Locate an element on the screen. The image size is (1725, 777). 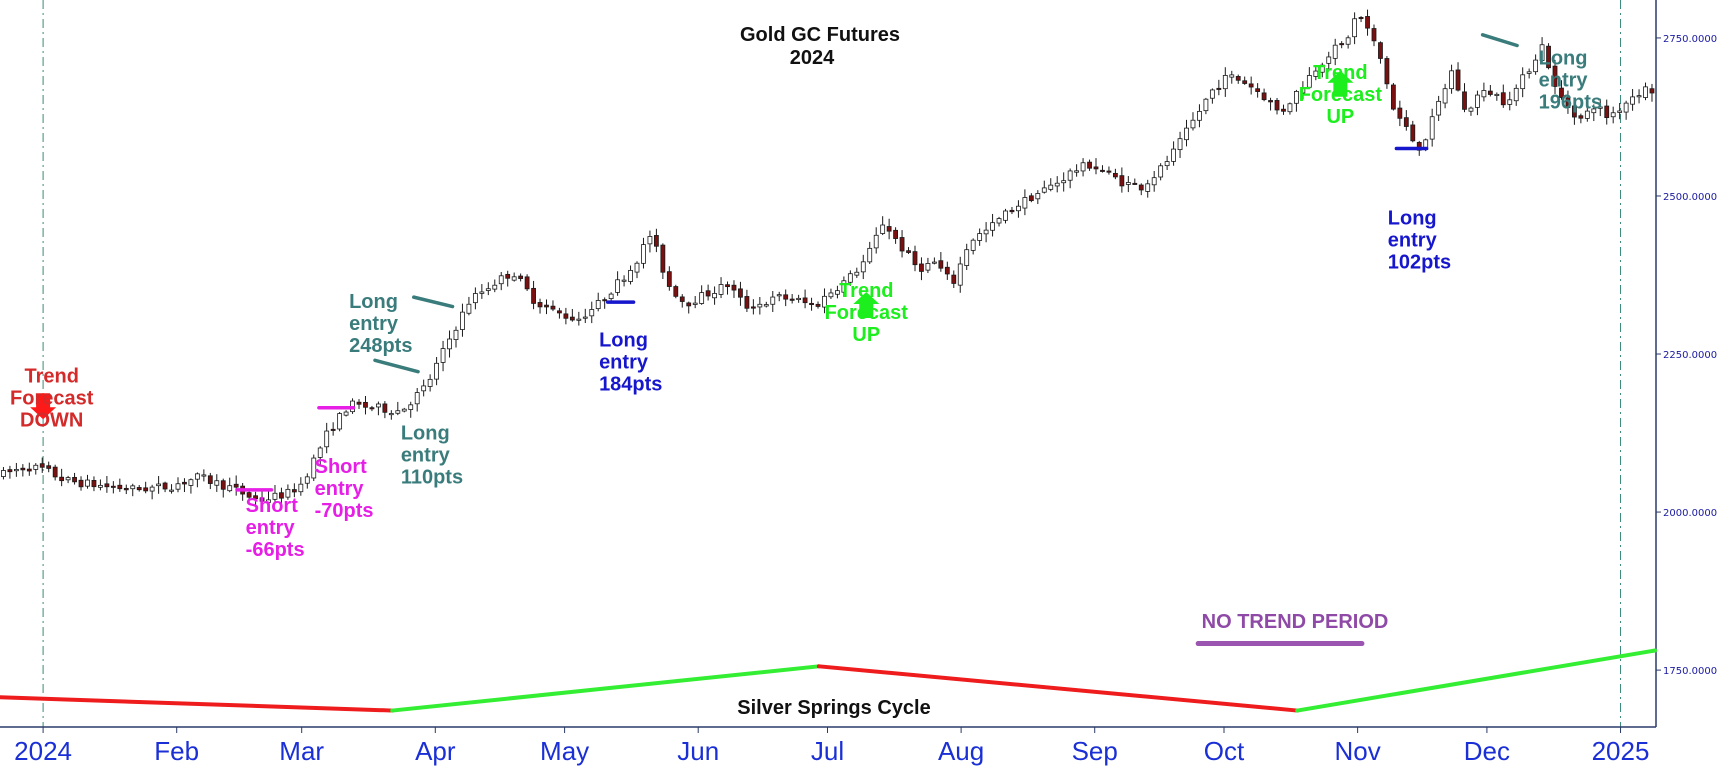
entry-label-line: Long is located at coordinates (425, 433).